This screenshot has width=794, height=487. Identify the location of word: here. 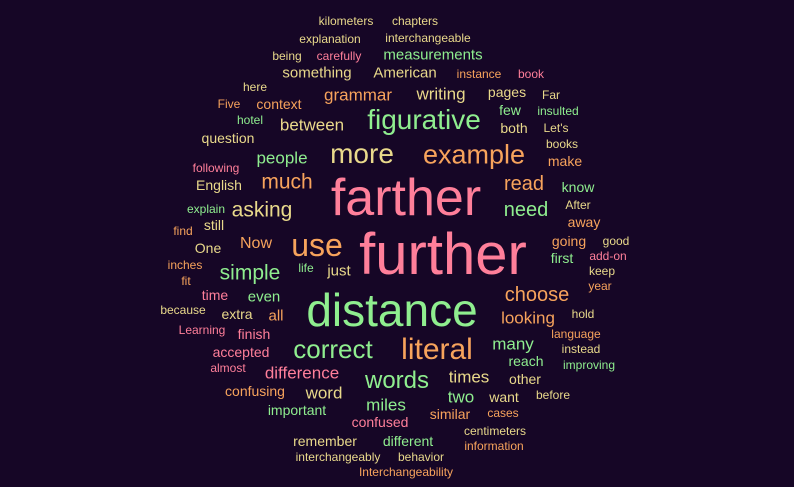
(255, 87).